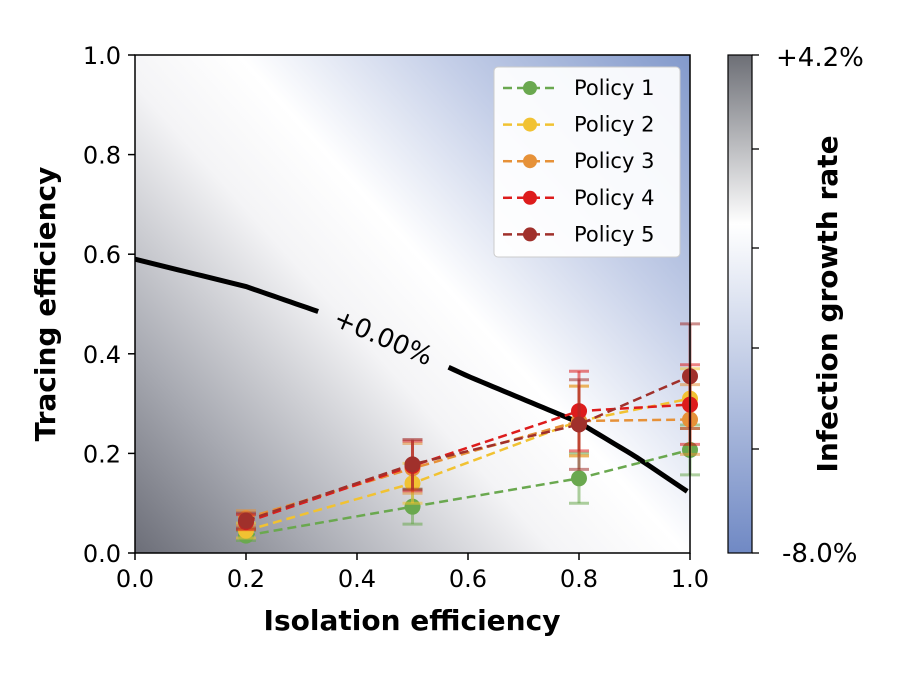  What do you see at coordinates (614, 198) in the screenshot?
I see `legend-label: Policy 4` at bounding box center [614, 198].